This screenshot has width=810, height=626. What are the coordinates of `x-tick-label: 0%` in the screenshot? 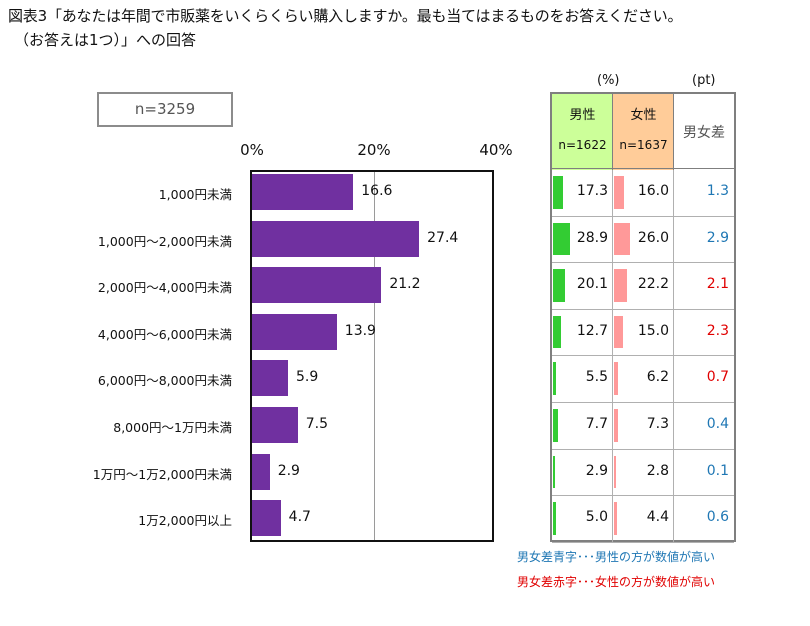 It's located at (252, 150).